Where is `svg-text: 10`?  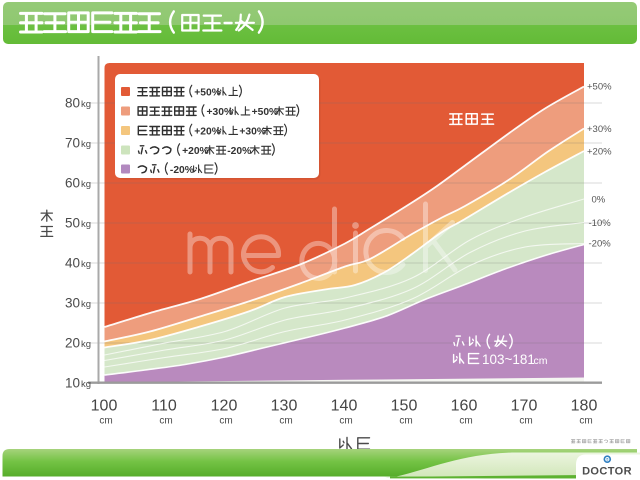 svg-text: 10 is located at coordinates (72, 383).